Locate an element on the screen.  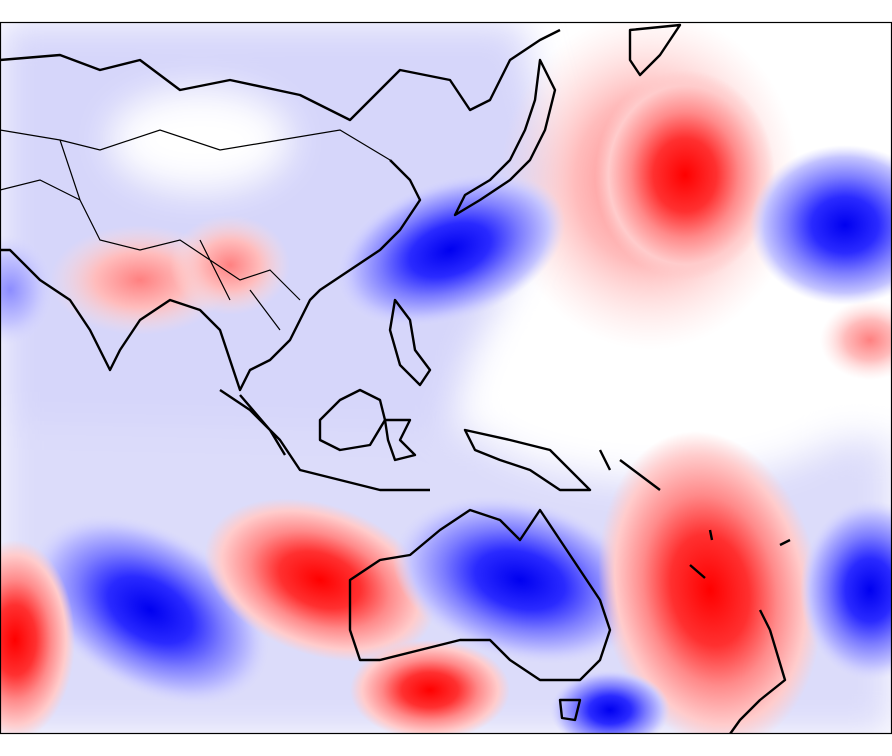
tasmania is located at coordinates (570, 710).